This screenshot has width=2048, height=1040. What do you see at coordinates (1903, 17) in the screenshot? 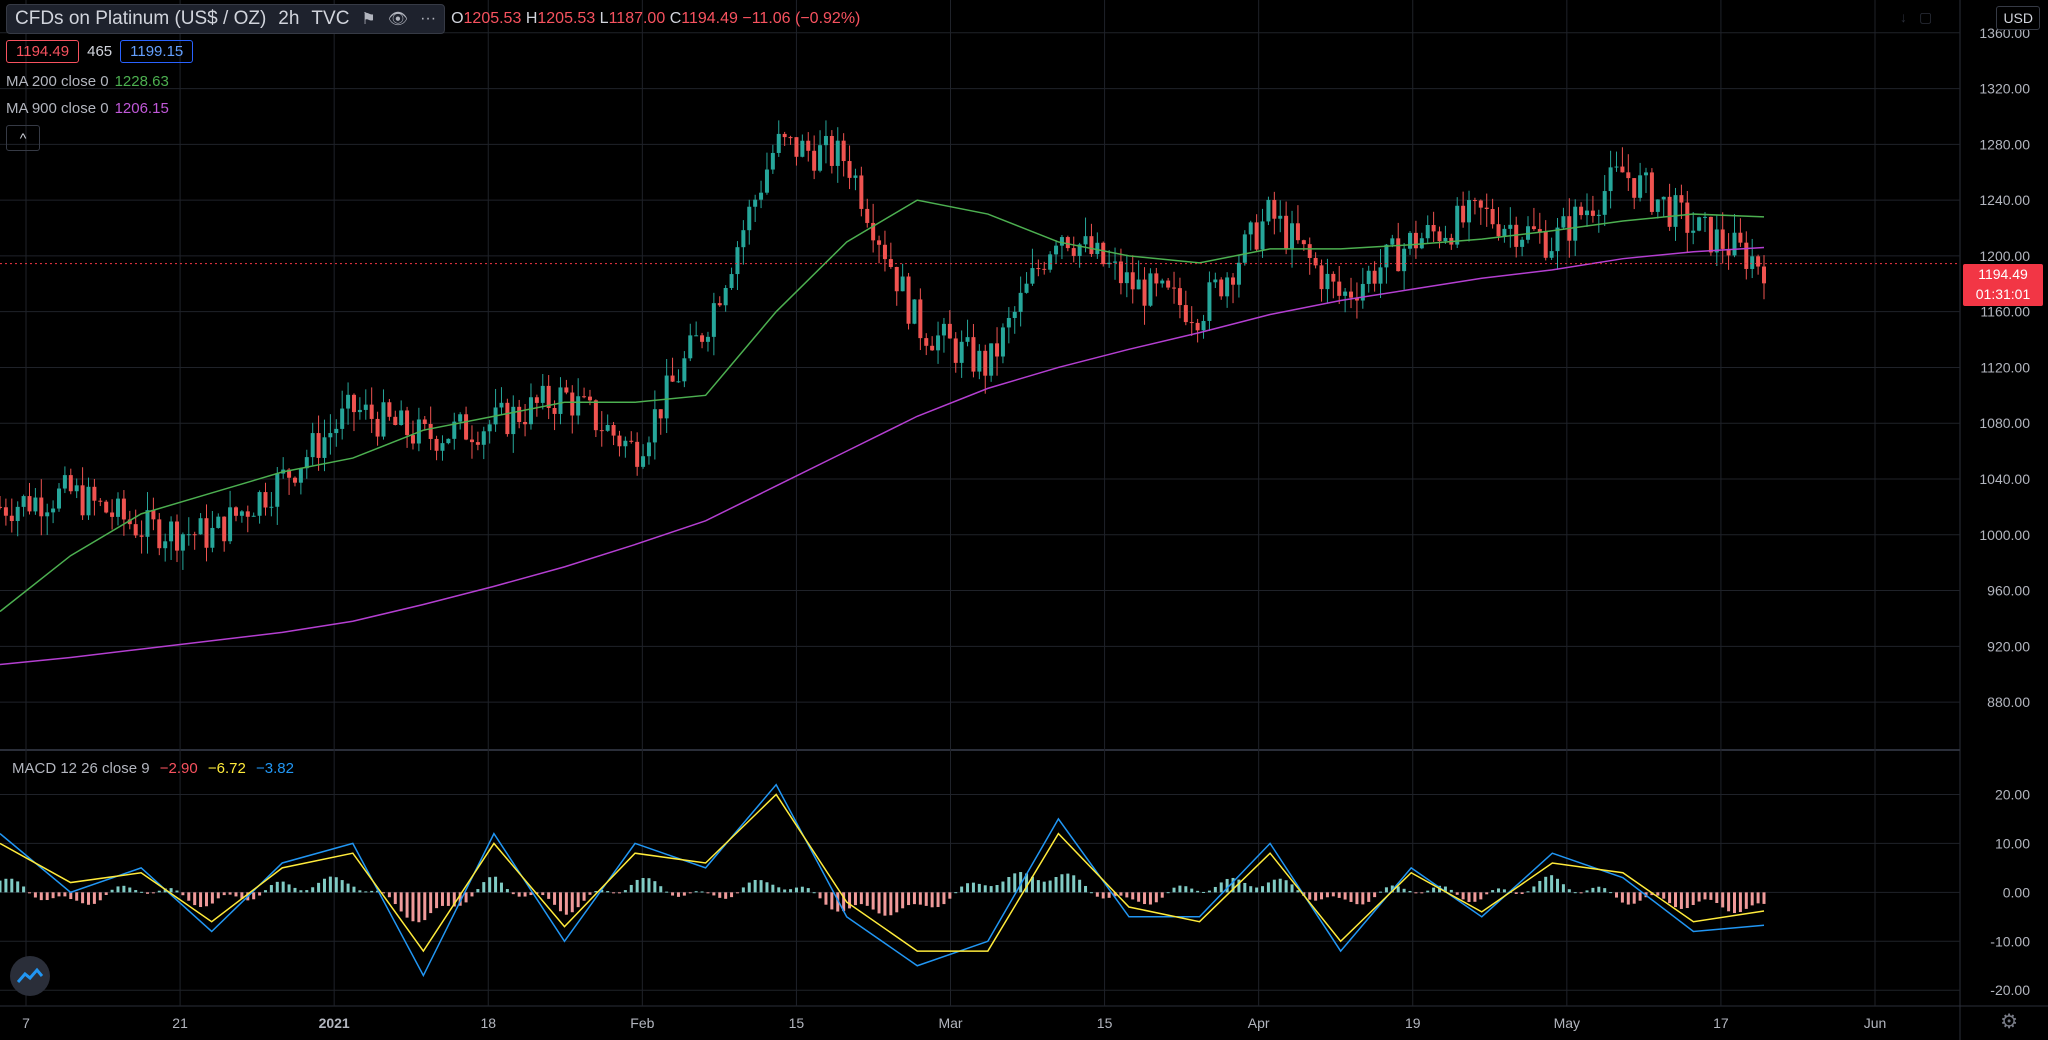
I see `download-icon: ↓` at bounding box center [1903, 17].